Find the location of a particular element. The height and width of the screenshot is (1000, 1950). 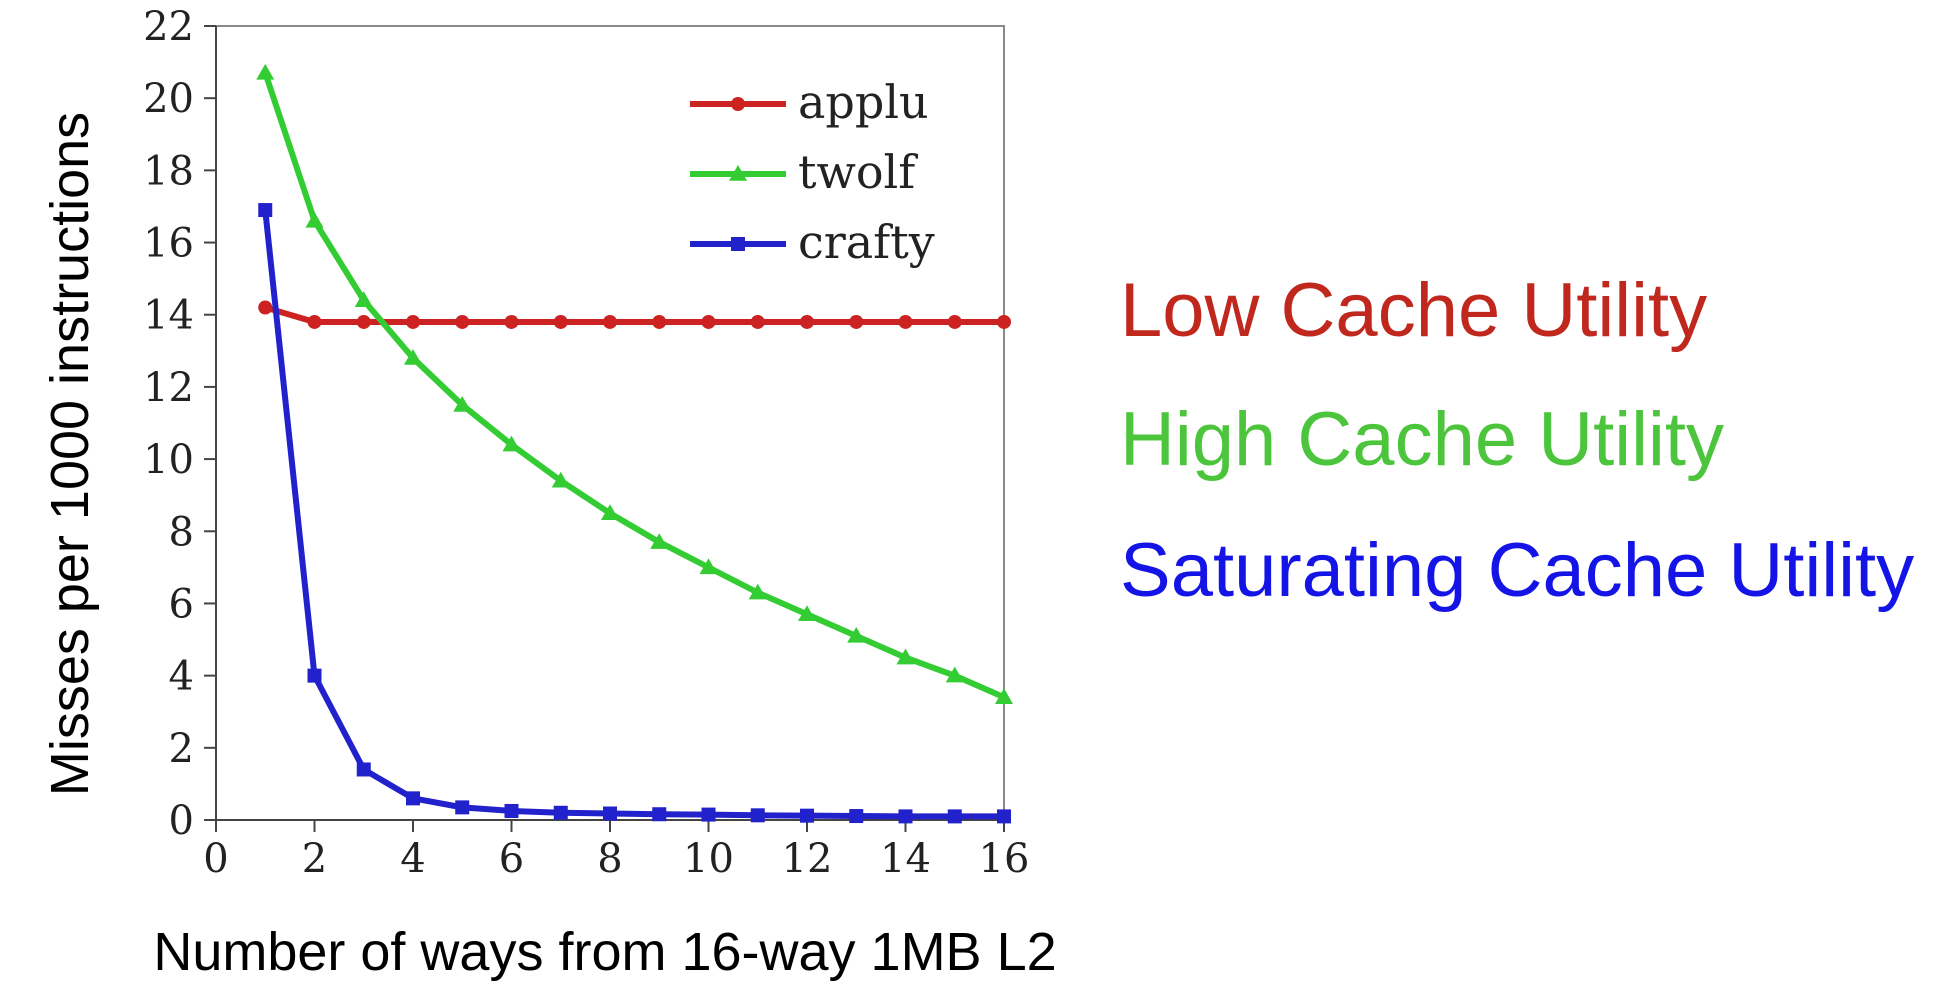

x-tick-label: 14 is located at coordinates (905, 859).